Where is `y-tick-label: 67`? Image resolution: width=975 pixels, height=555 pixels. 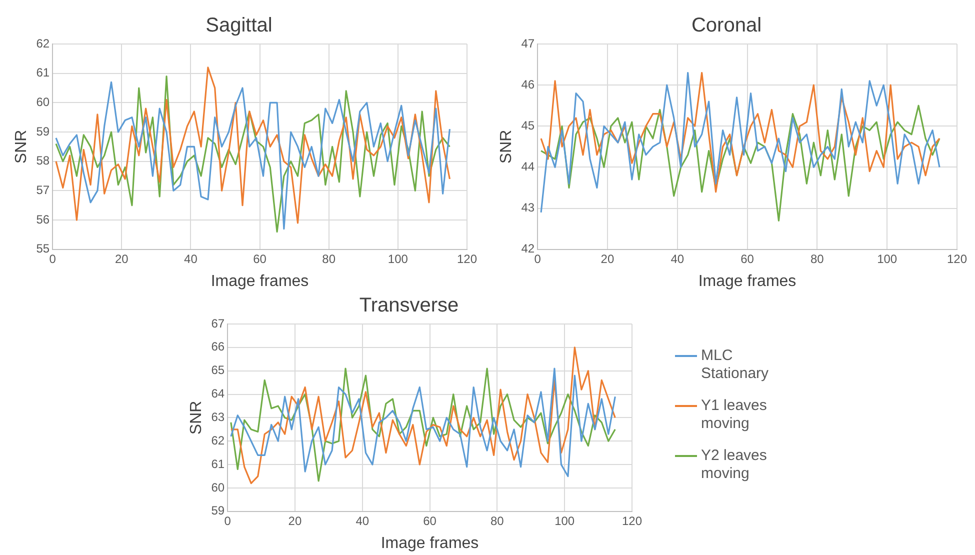 y-tick-label: 67 is located at coordinates (218, 323).